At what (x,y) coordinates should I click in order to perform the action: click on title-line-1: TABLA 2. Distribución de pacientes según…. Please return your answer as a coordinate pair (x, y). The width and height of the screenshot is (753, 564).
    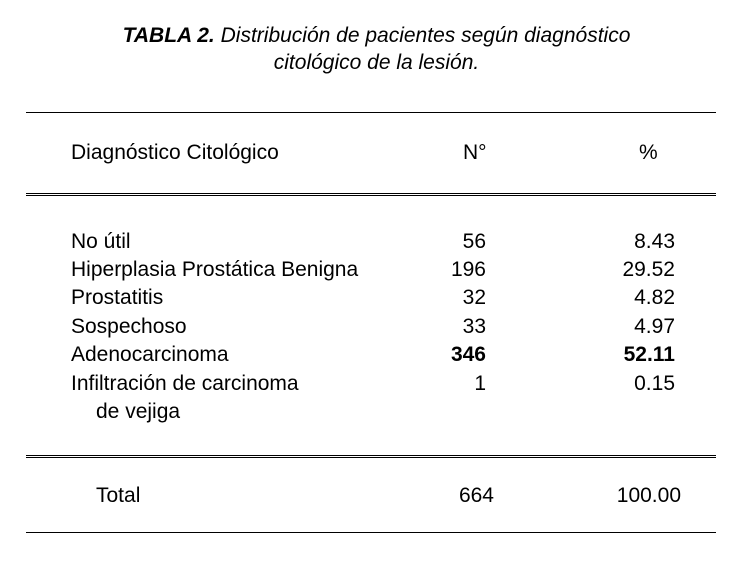
    Looking at the image, I should click on (376, 35).